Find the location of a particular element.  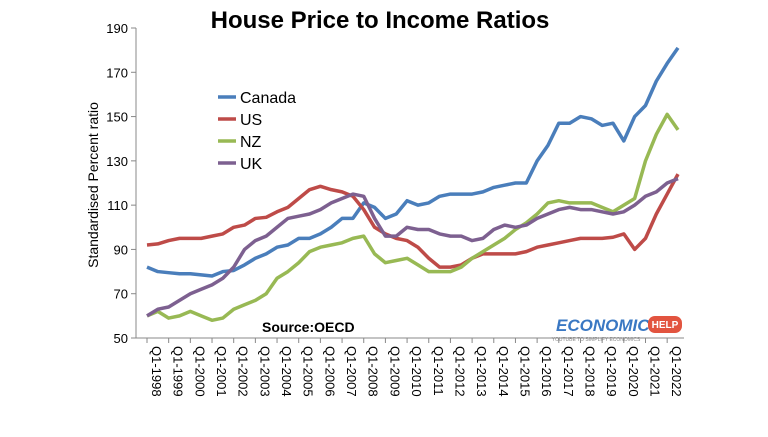

x-tick-label: Q1-2022 is located at coordinates (676, 371).